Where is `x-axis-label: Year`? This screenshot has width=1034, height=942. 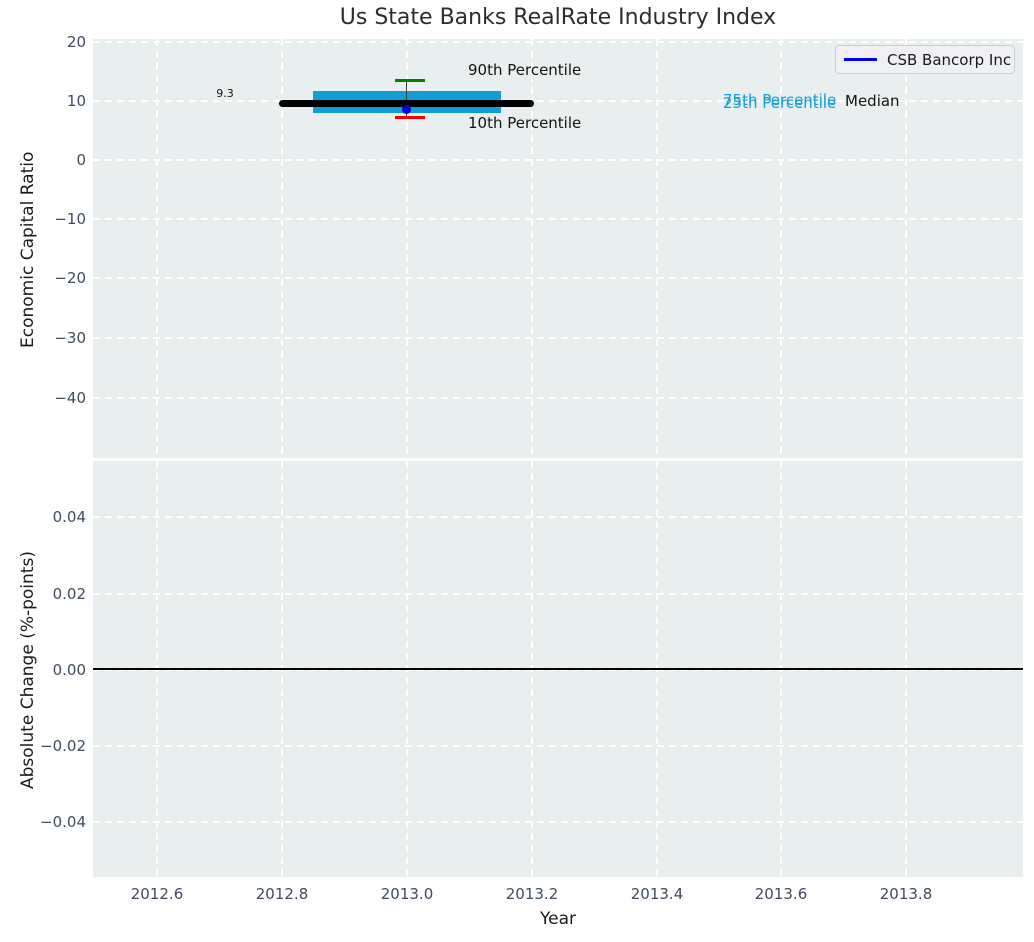 x-axis-label: Year is located at coordinates (558, 919).